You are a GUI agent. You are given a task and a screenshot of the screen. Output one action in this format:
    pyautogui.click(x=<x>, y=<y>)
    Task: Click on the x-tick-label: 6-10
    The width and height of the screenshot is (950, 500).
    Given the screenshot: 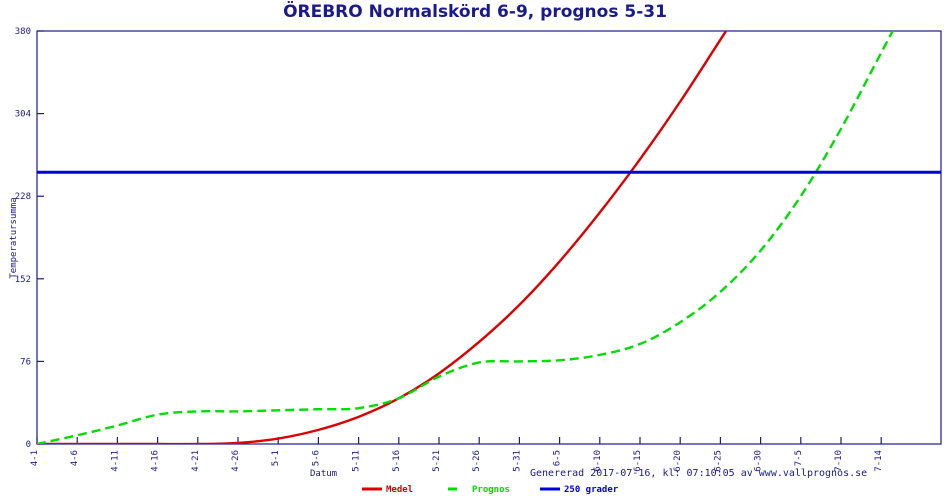 What is the action you would take?
    pyautogui.click(x=598, y=461)
    